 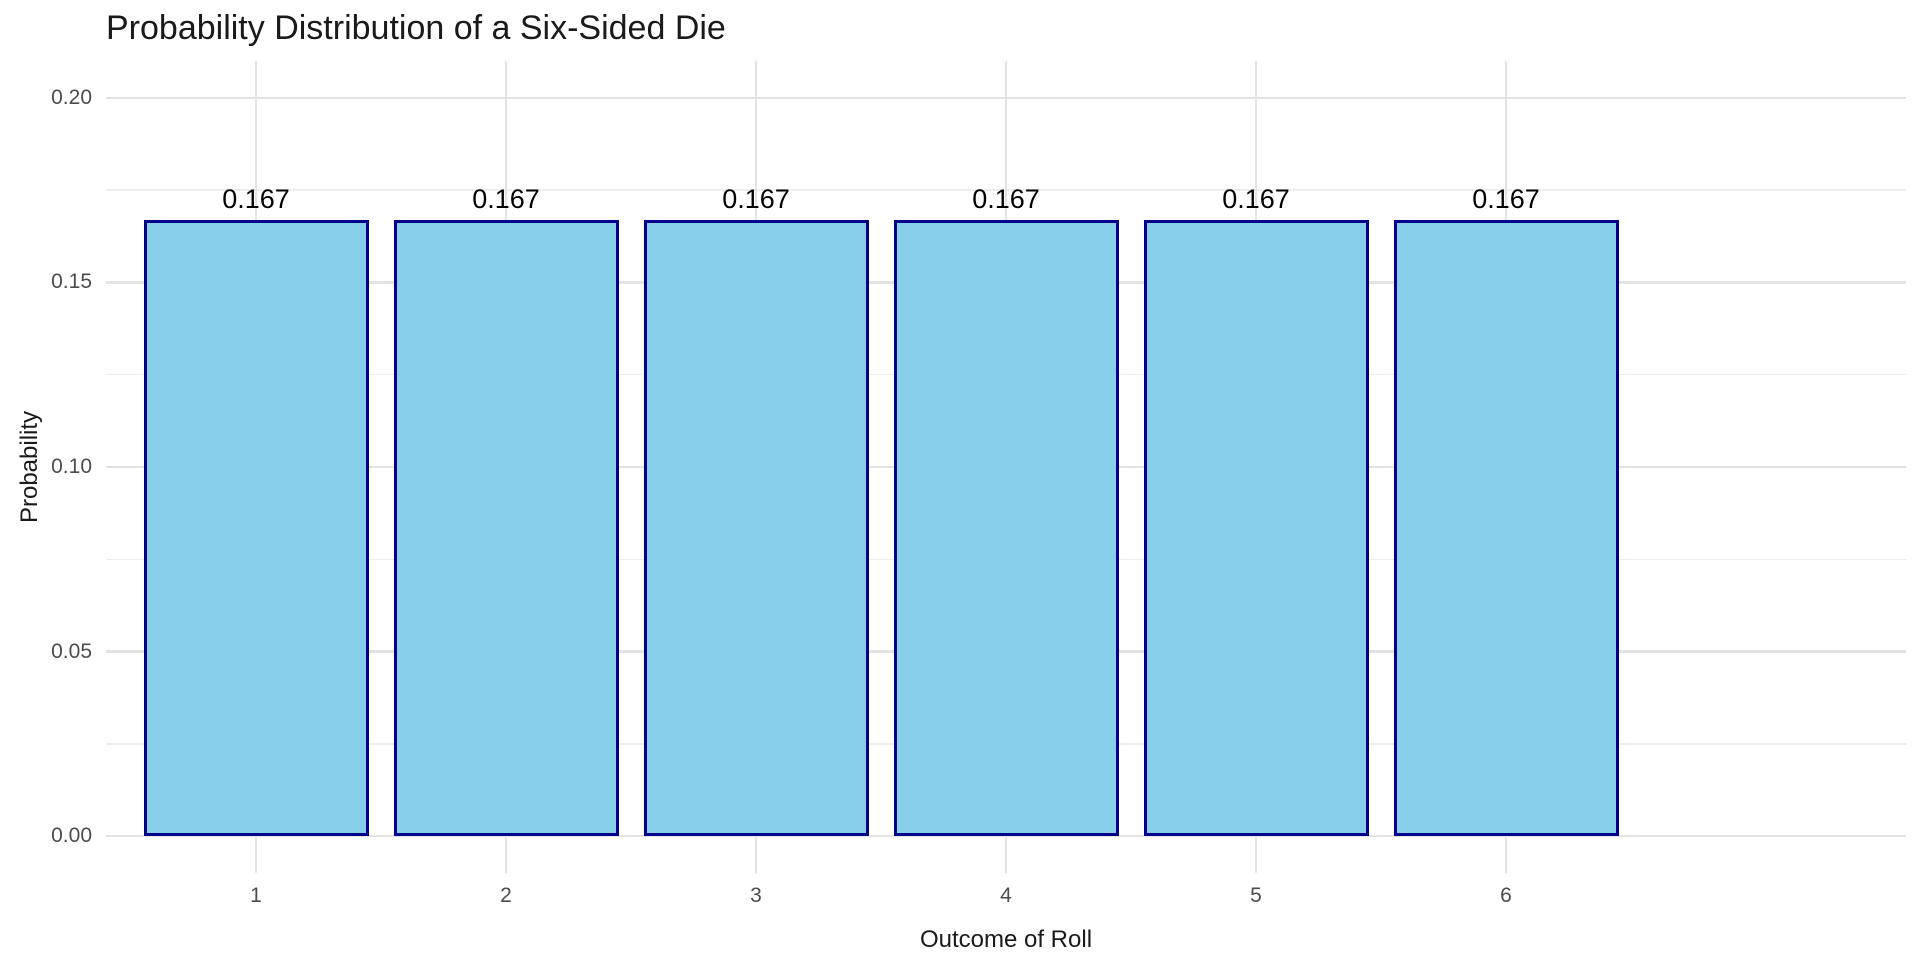 I want to click on x-tick-label: 5, so click(x=1256, y=895).